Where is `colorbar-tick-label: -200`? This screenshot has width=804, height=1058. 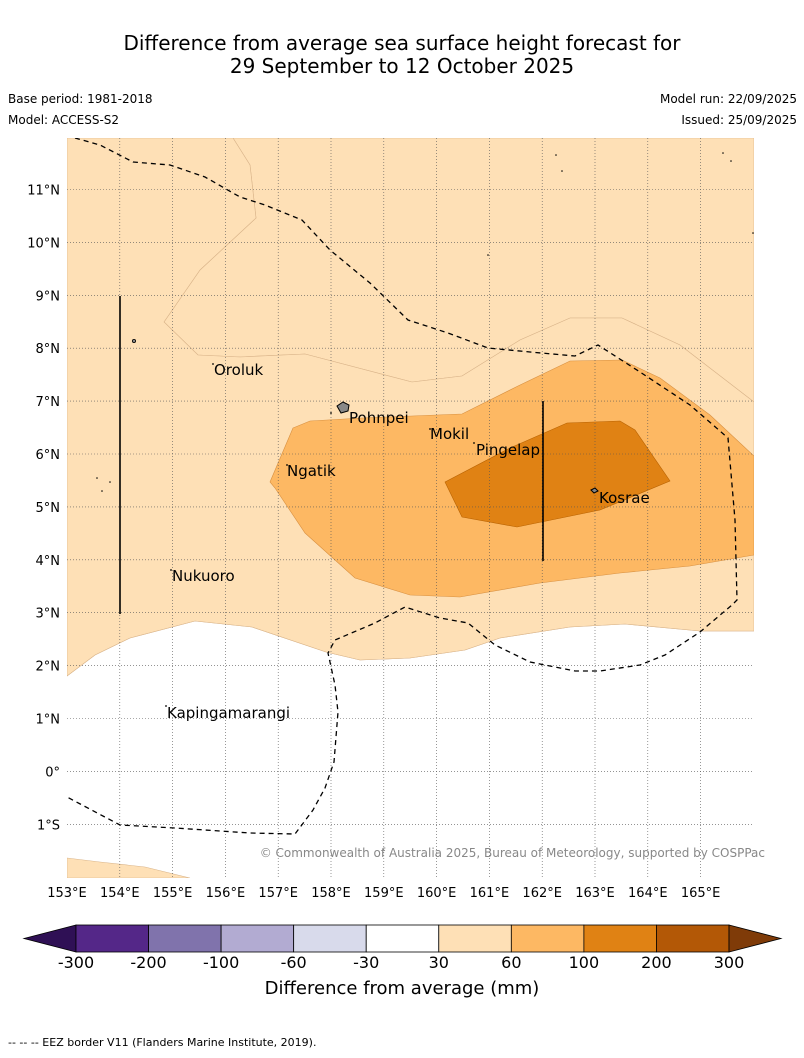
colorbar-tick-label: -200 is located at coordinates (148, 962).